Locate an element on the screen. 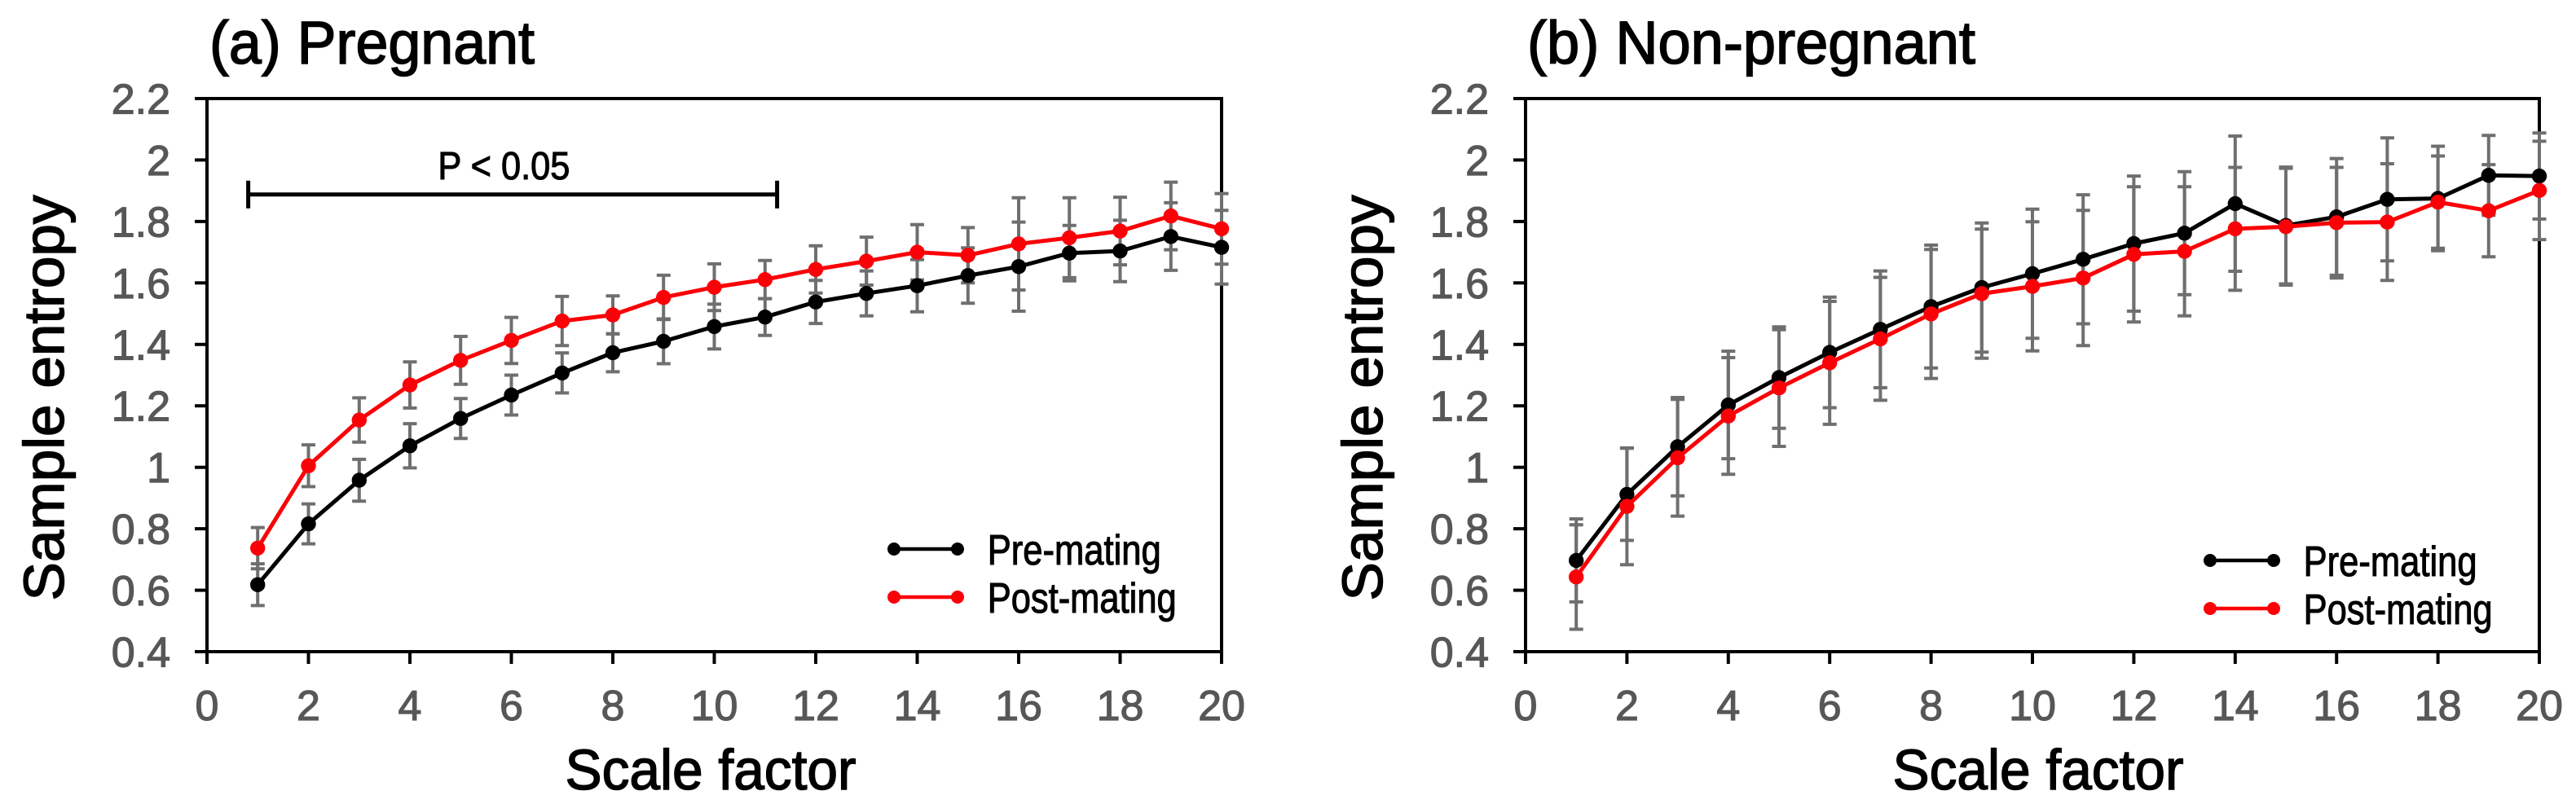 The height and width of the screenshot is (804, 2576). svg-text: (b) Non-pregnant is located at coordinates (1751, 43).